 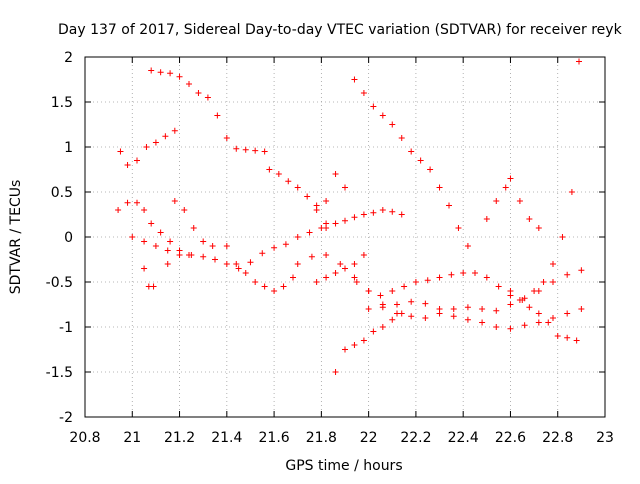 What do you see at coordinates (66, 328) in the screenshot?
I see `y-tick-label: -1` at bounding box center [66, 328].